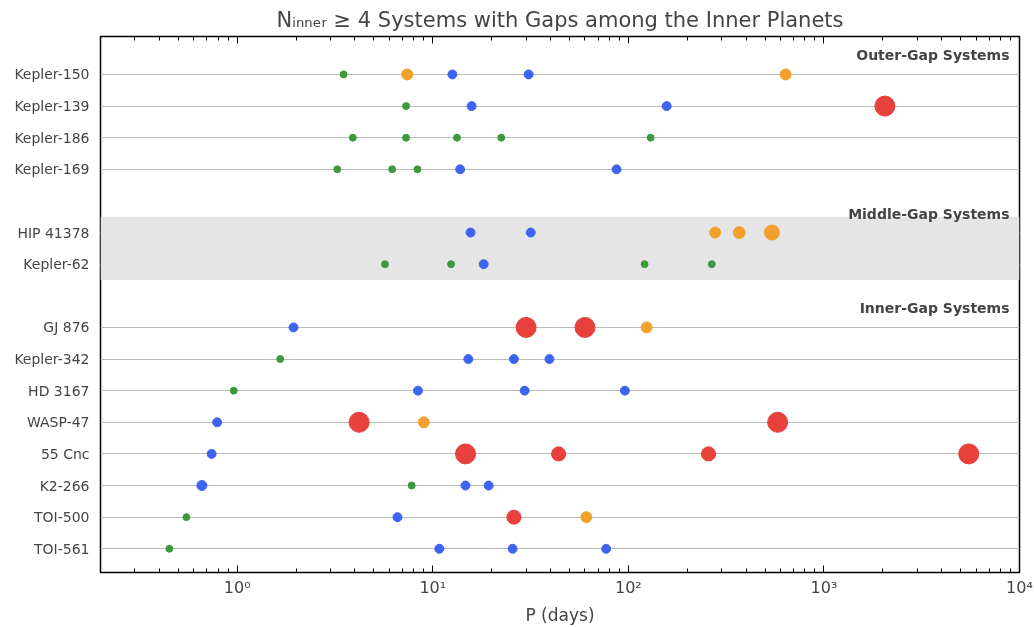 The image size is (1034, 627). What do you see at coordinates (934, 308) in the screenshot?
I see `annotation: Inner-Gap Systems` at bounding box center [934, 308].